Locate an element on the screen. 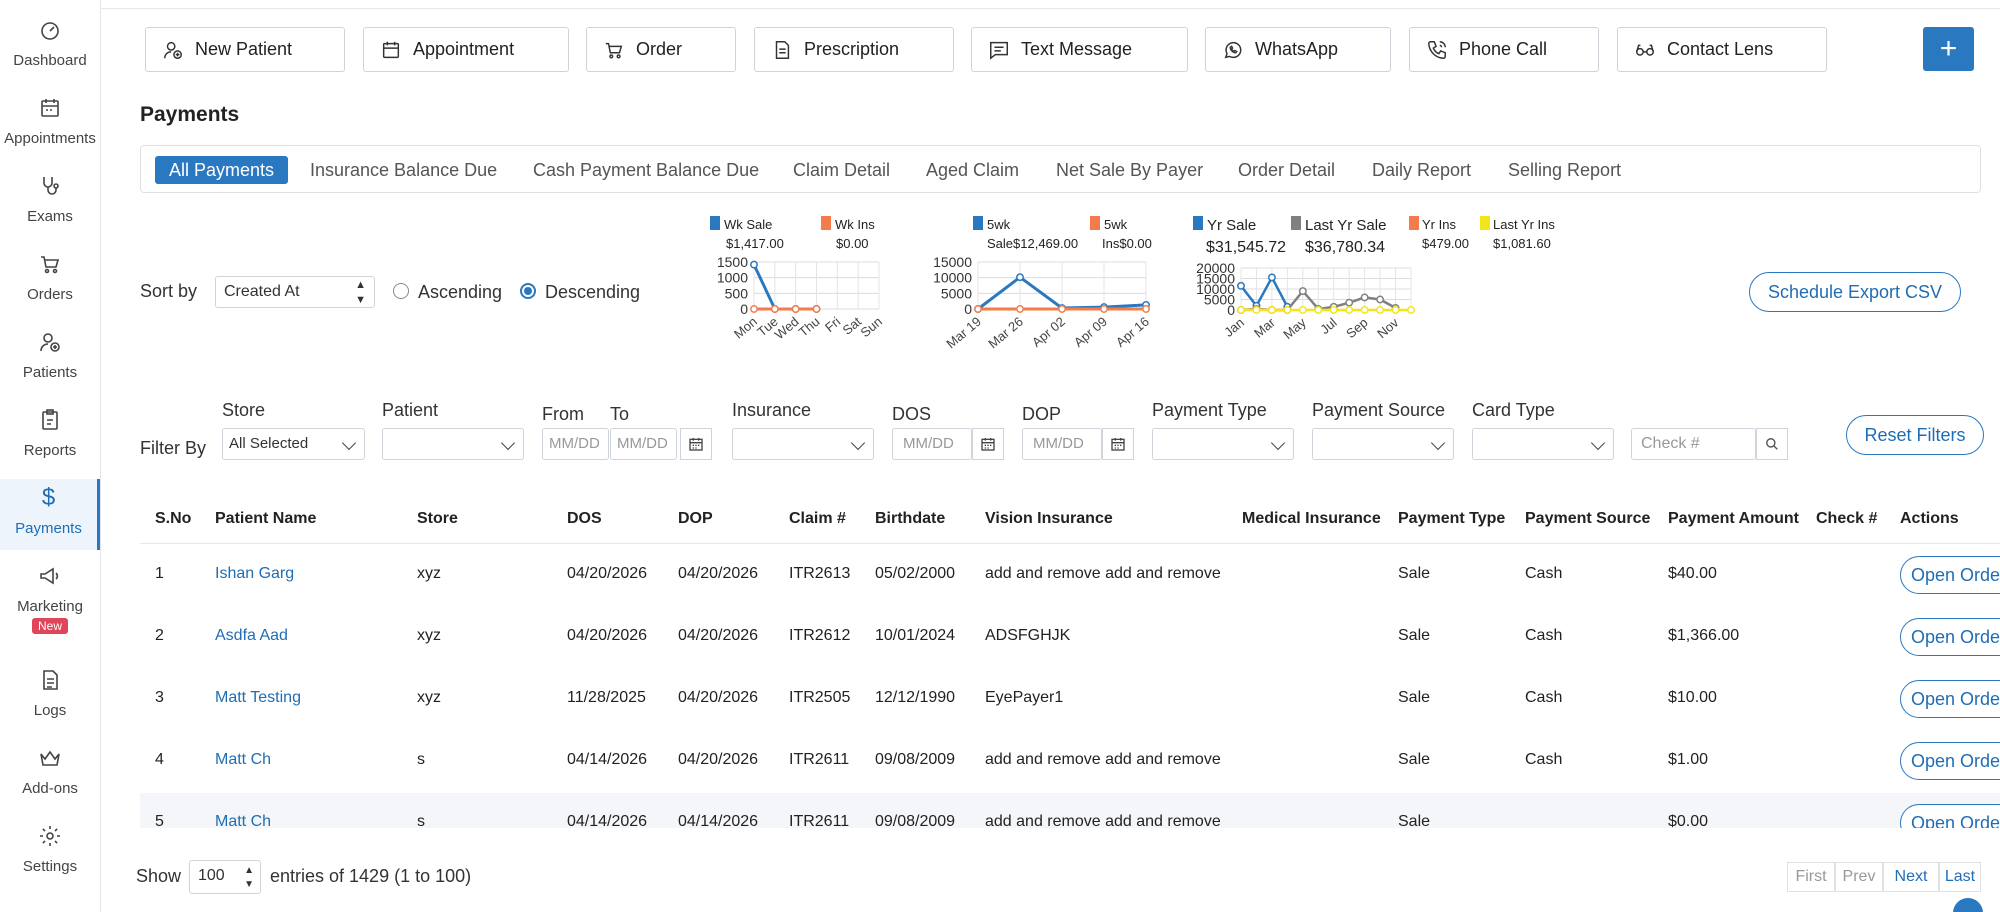 This screenshot has height=912, width=2000. reset-filters-button: Reset Filters is located at coordinates (1915, 435).